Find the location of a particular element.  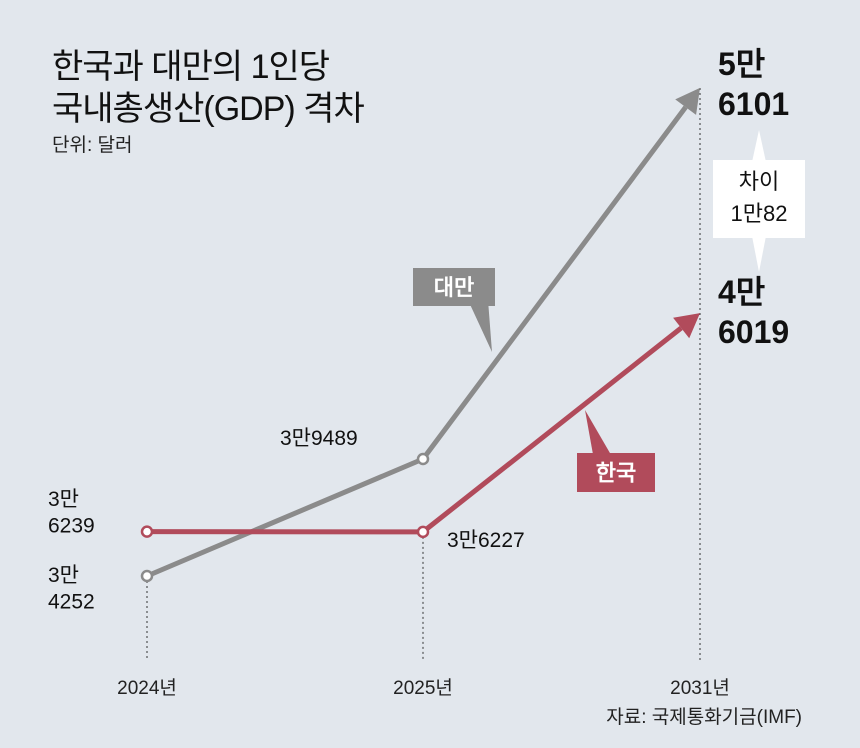

legend-korea-text: 한국 is located at coordinates (616, 473).